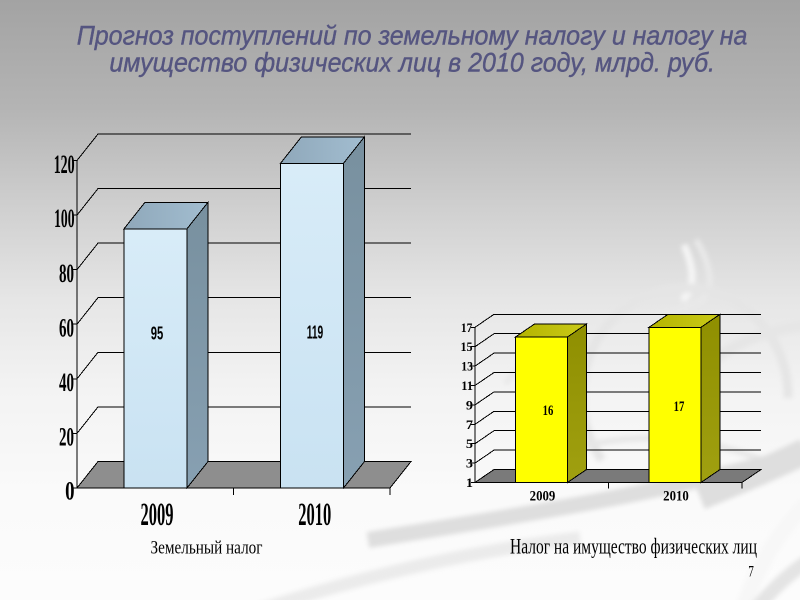 This screenshot has width=800, height=600. Describe the element at coordinates (315, 333) in the screenshot. I see `svg-text: 119` at that location.